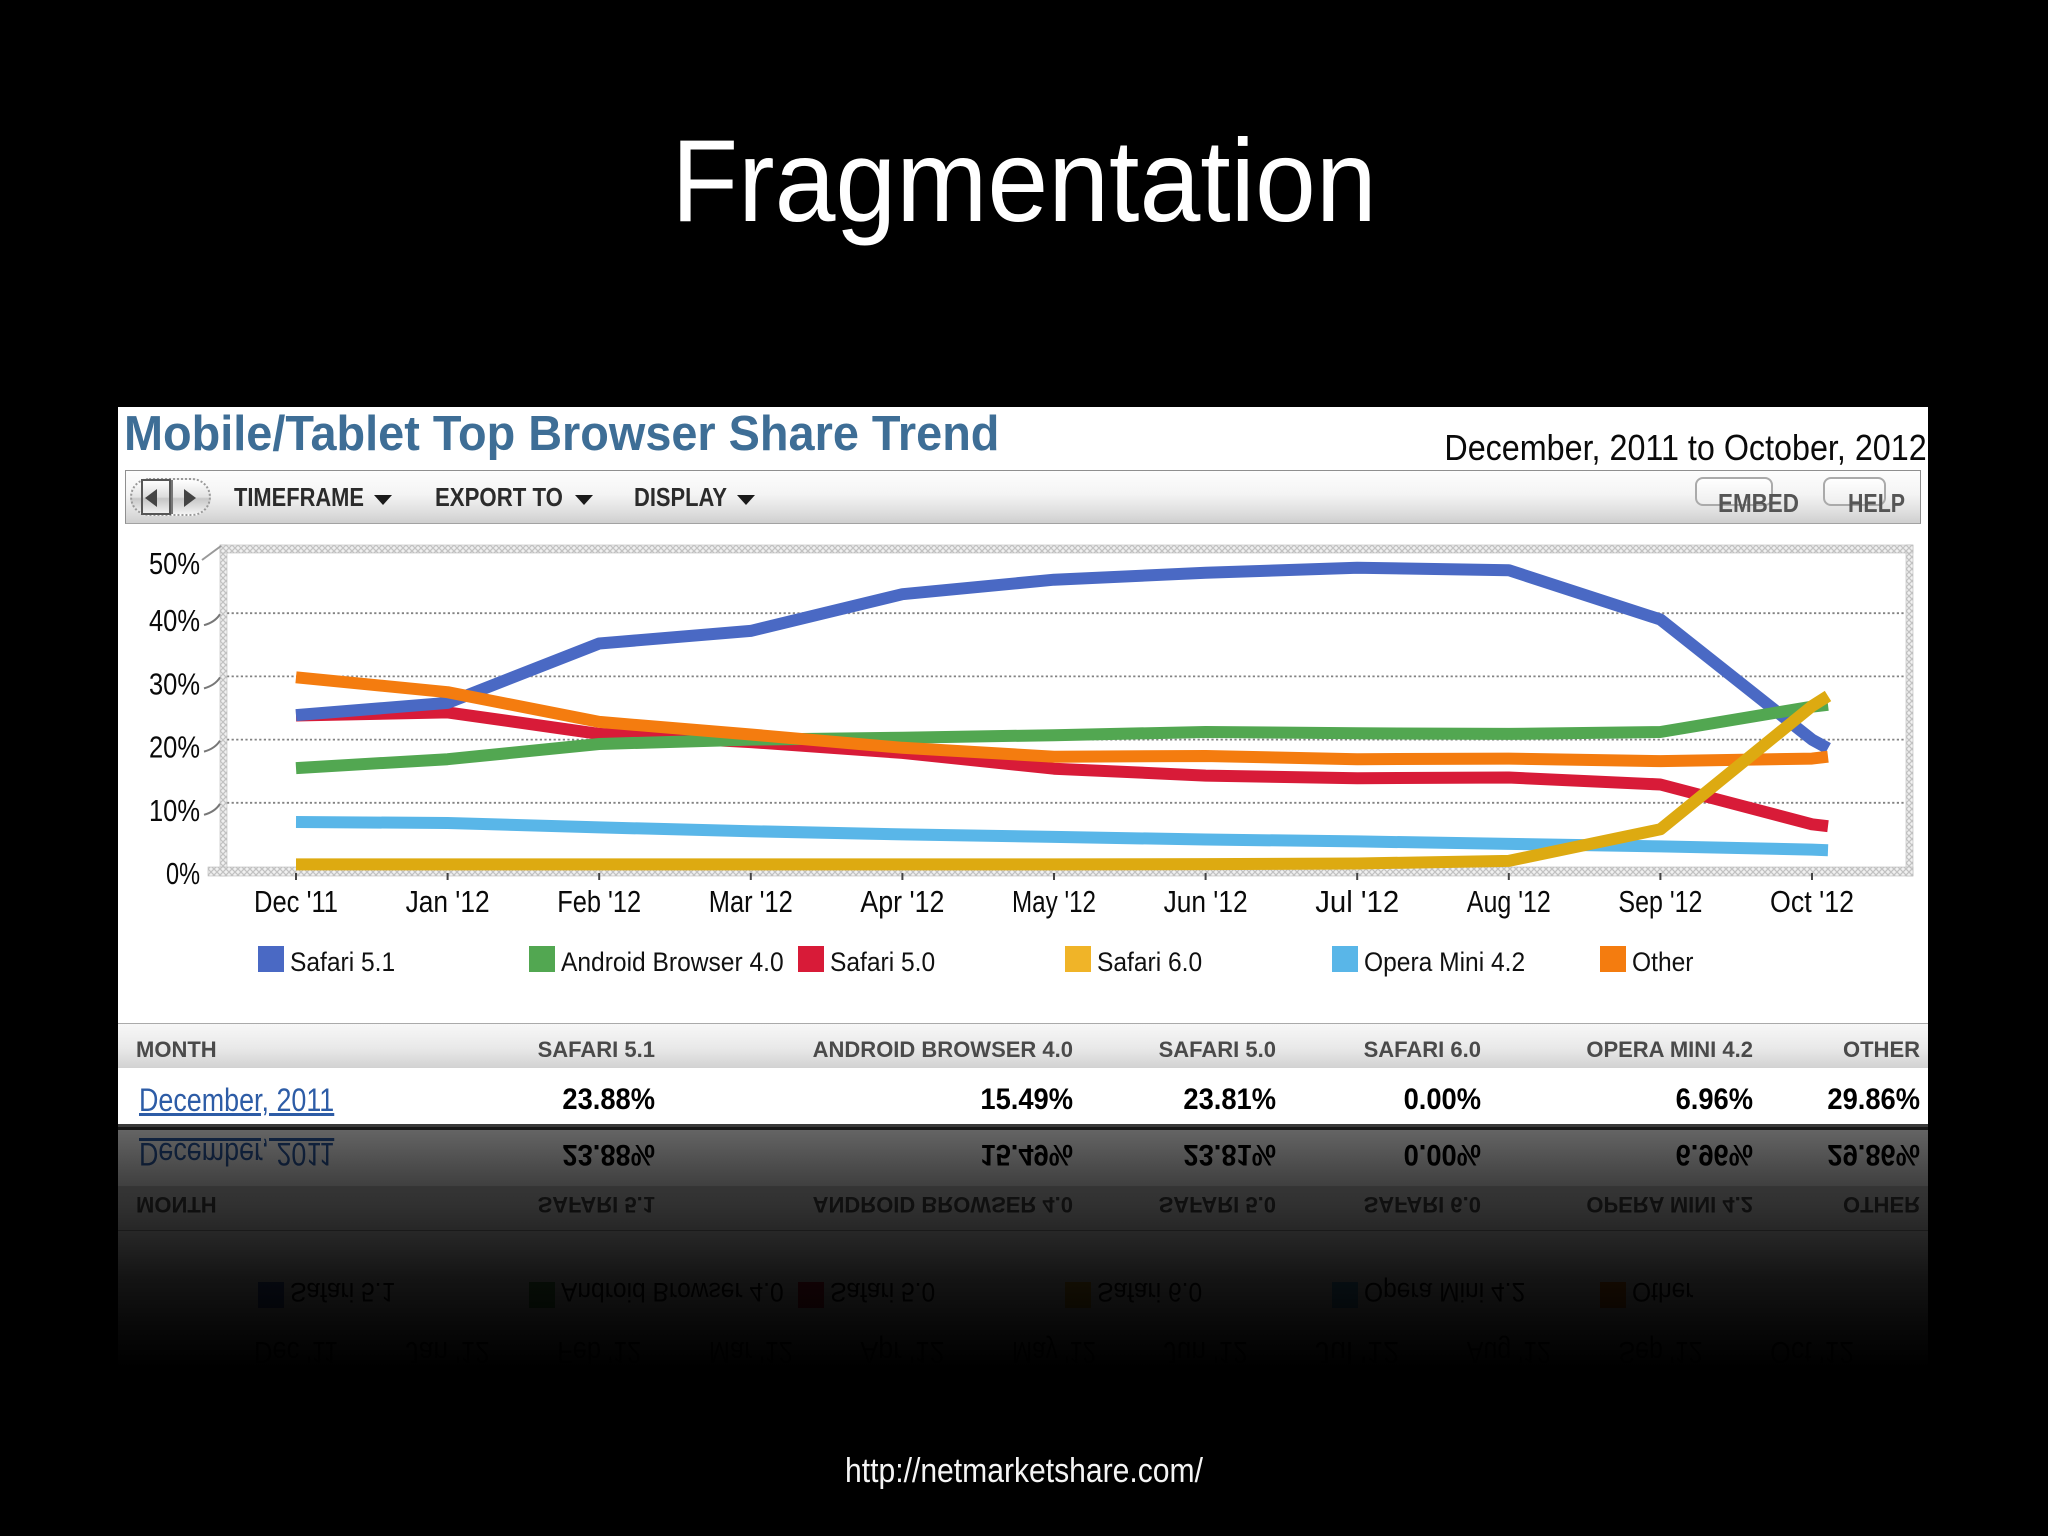 Image resolution: width=2048 pixels, height=1536 pixels. What do you see at coordinates (183, 873) in the screenshot?
I see `svg-text: 0%` at bounding box center [183, 873].